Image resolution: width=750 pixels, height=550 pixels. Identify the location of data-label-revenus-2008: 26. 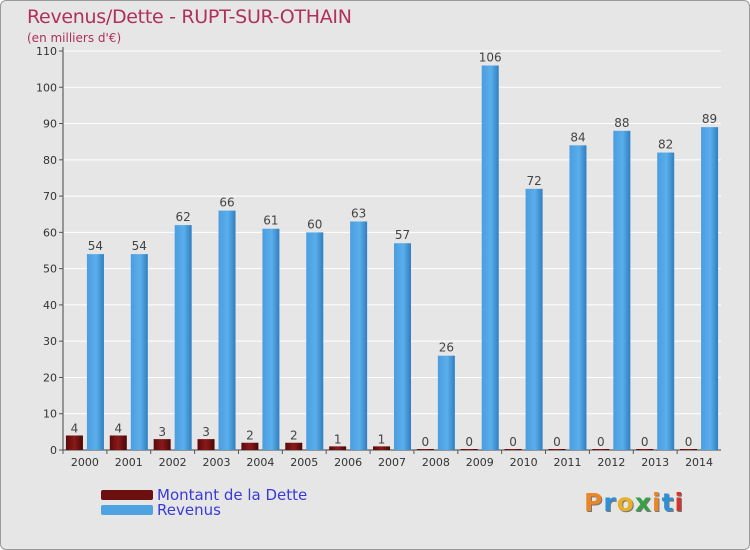
(446, 348).